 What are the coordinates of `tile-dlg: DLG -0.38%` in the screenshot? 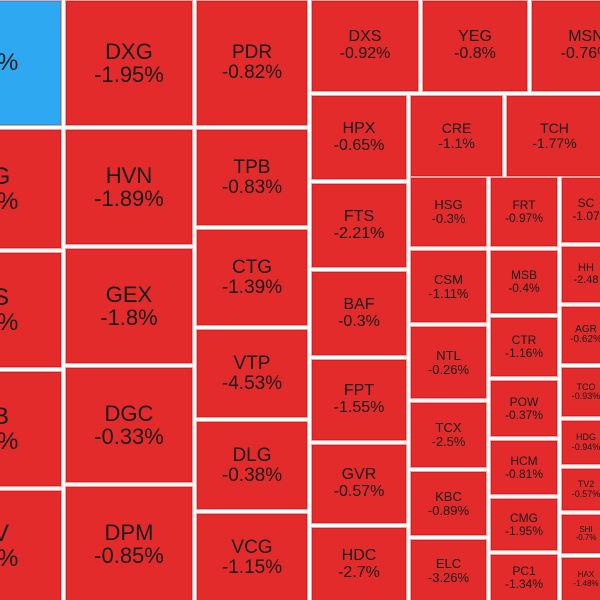 It's located at (252, 465).